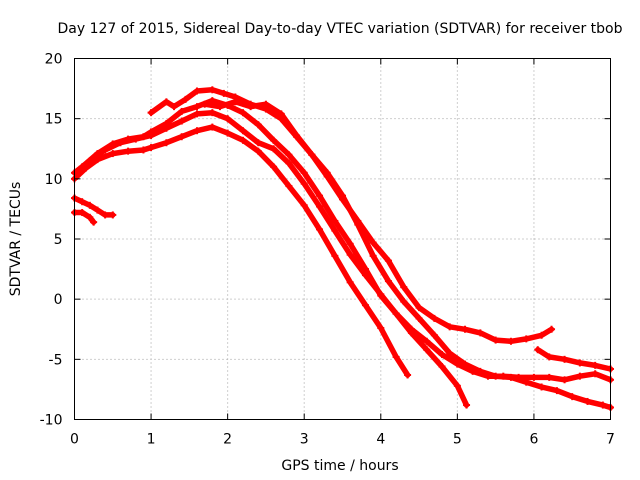 This screenshot has height=480, width=640. What do you see at coordinates (151, 440) in the screenshot?
I see `x-tick-label: 1` at bounding box center [151, 440].